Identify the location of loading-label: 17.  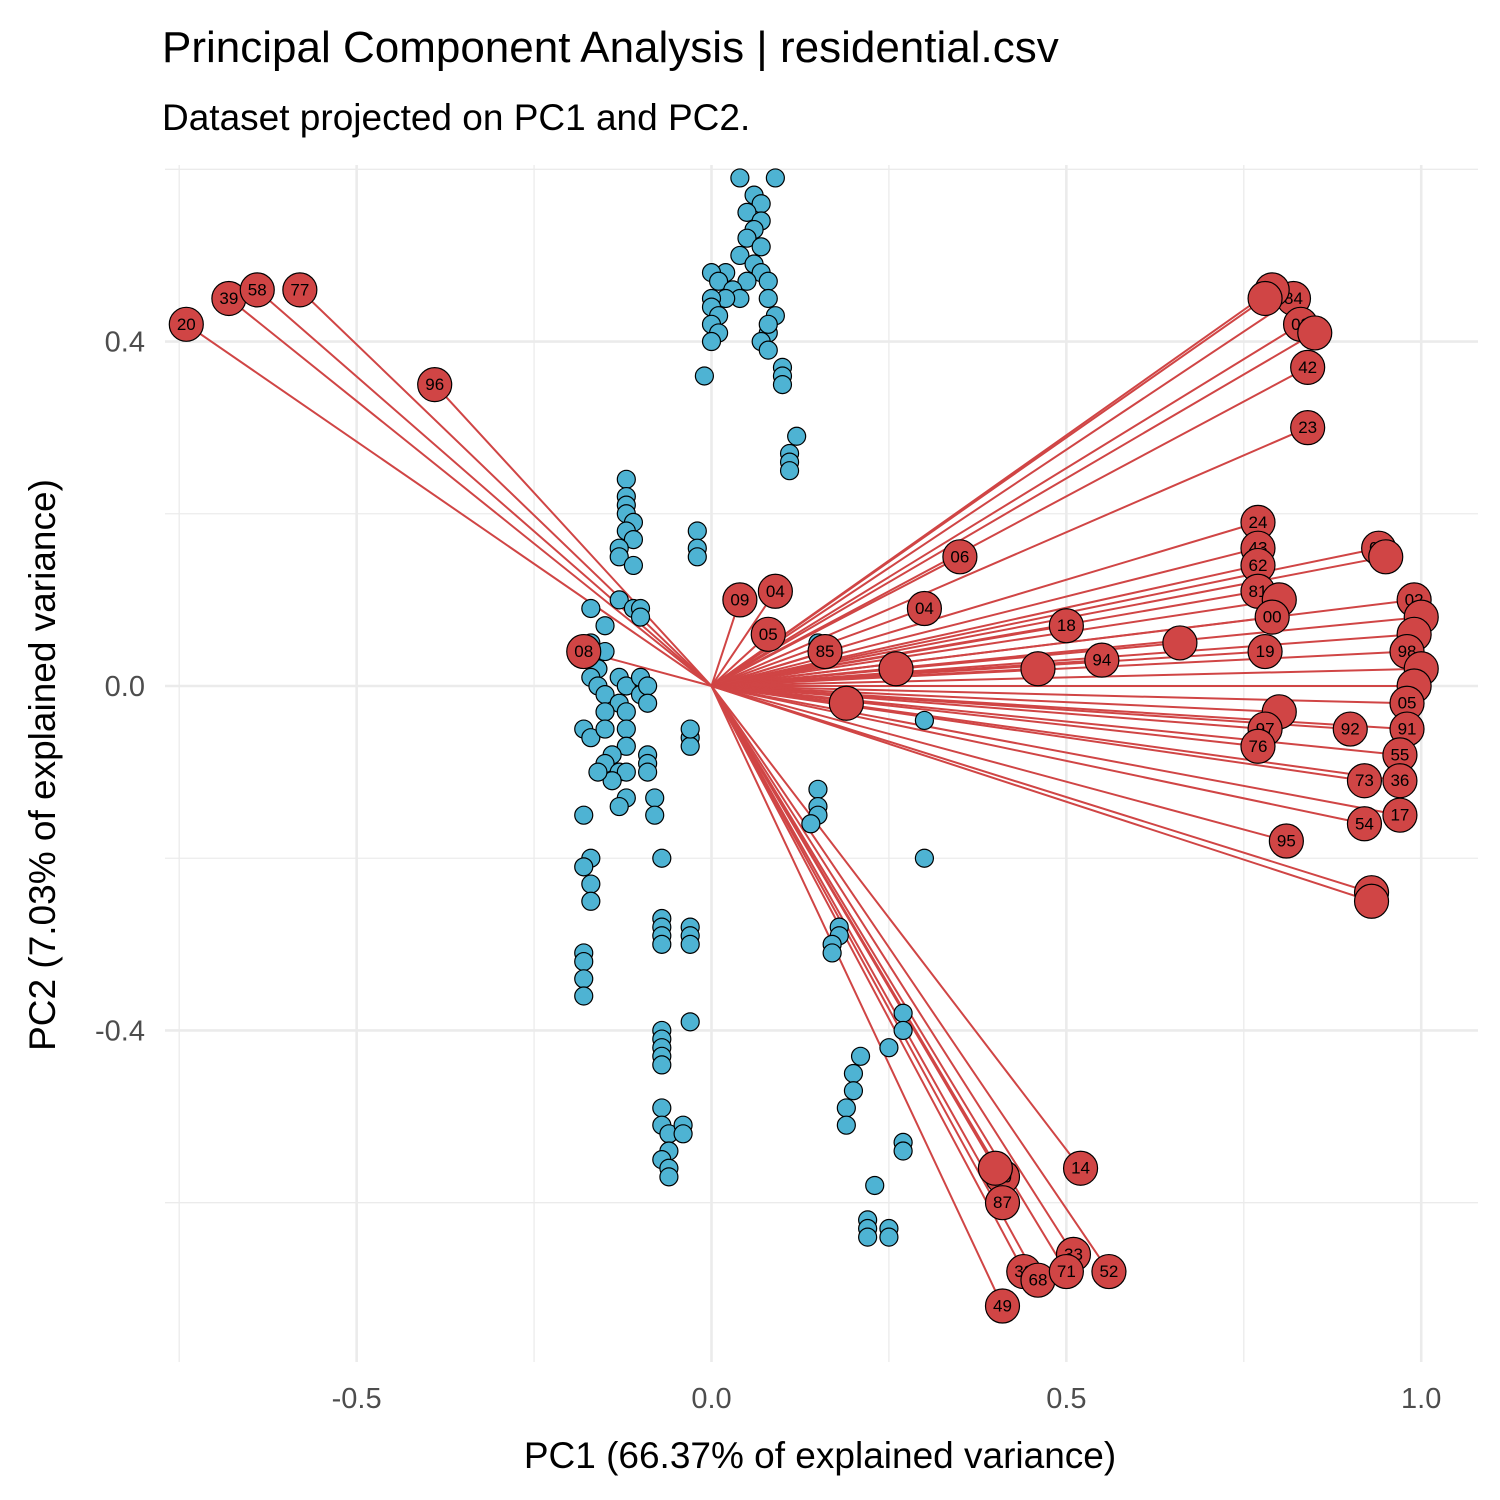
(1400, 815).